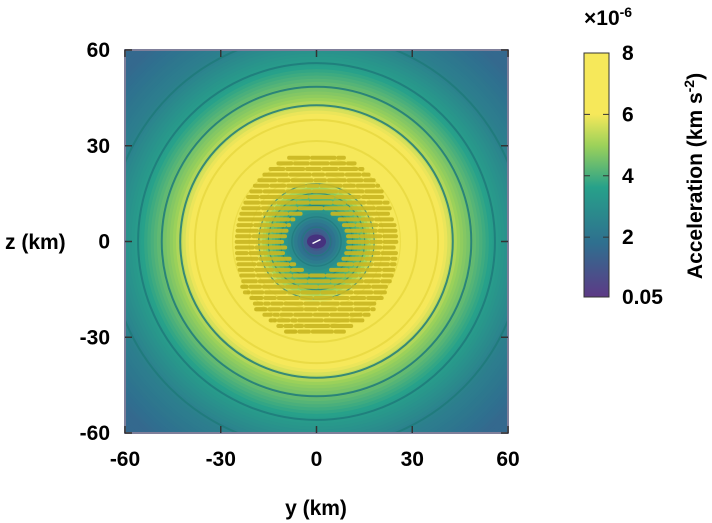  What do you see at coordinates (125, 459) in the screenshot?
I see `x-tick-label: -60` at bounding box center [125, 459].